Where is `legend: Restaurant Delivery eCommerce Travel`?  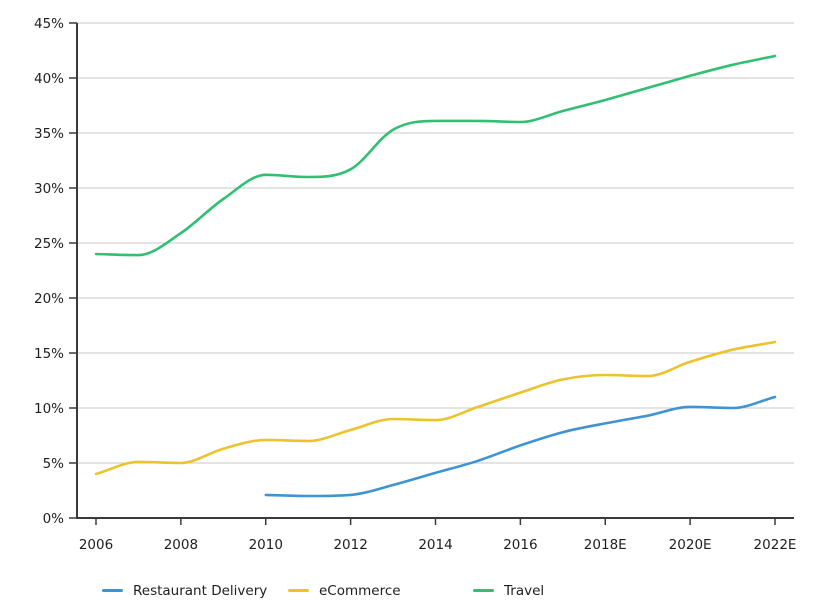 legend: Restaurant Delivery eCommerce Travel is located at coordinates (408, 592).